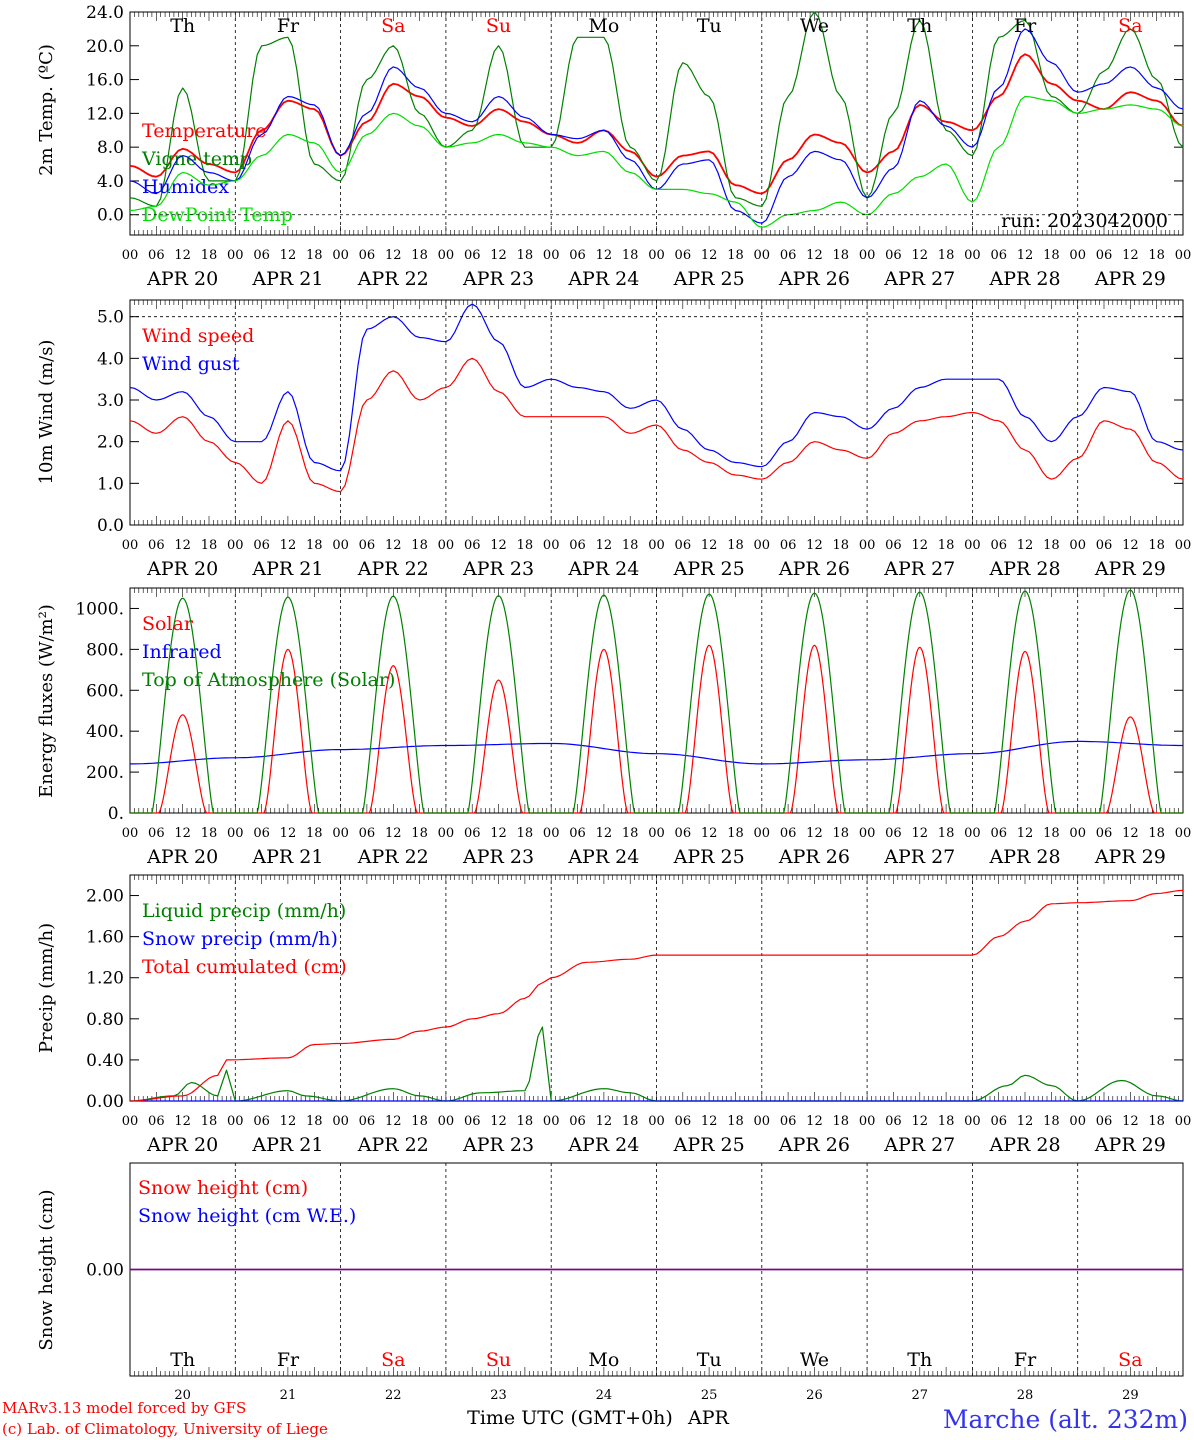 Image resolution: width=1194 pixels, height=1440 pixels. What do you see at coordinates (46, 110) in the screenshot?
I see `y-axis-label: 2m Temp. (ºC)` at bounding box center [46, 110].